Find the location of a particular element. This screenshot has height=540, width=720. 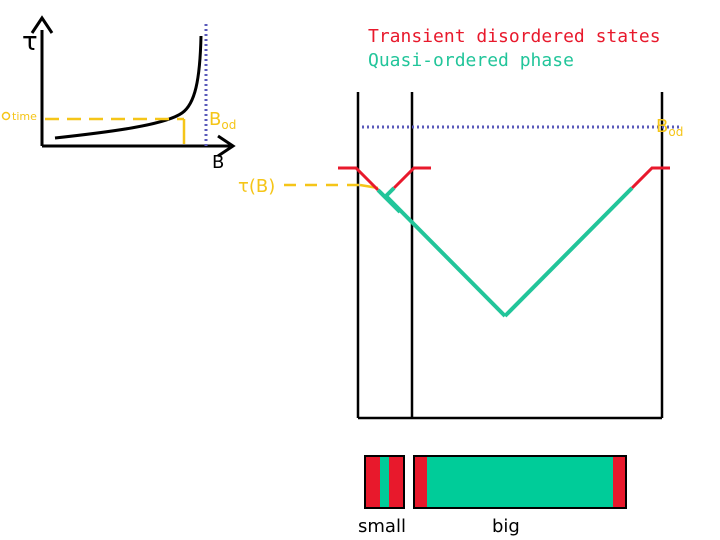

teal-v-right-arm is located at coordinates (568, 252).